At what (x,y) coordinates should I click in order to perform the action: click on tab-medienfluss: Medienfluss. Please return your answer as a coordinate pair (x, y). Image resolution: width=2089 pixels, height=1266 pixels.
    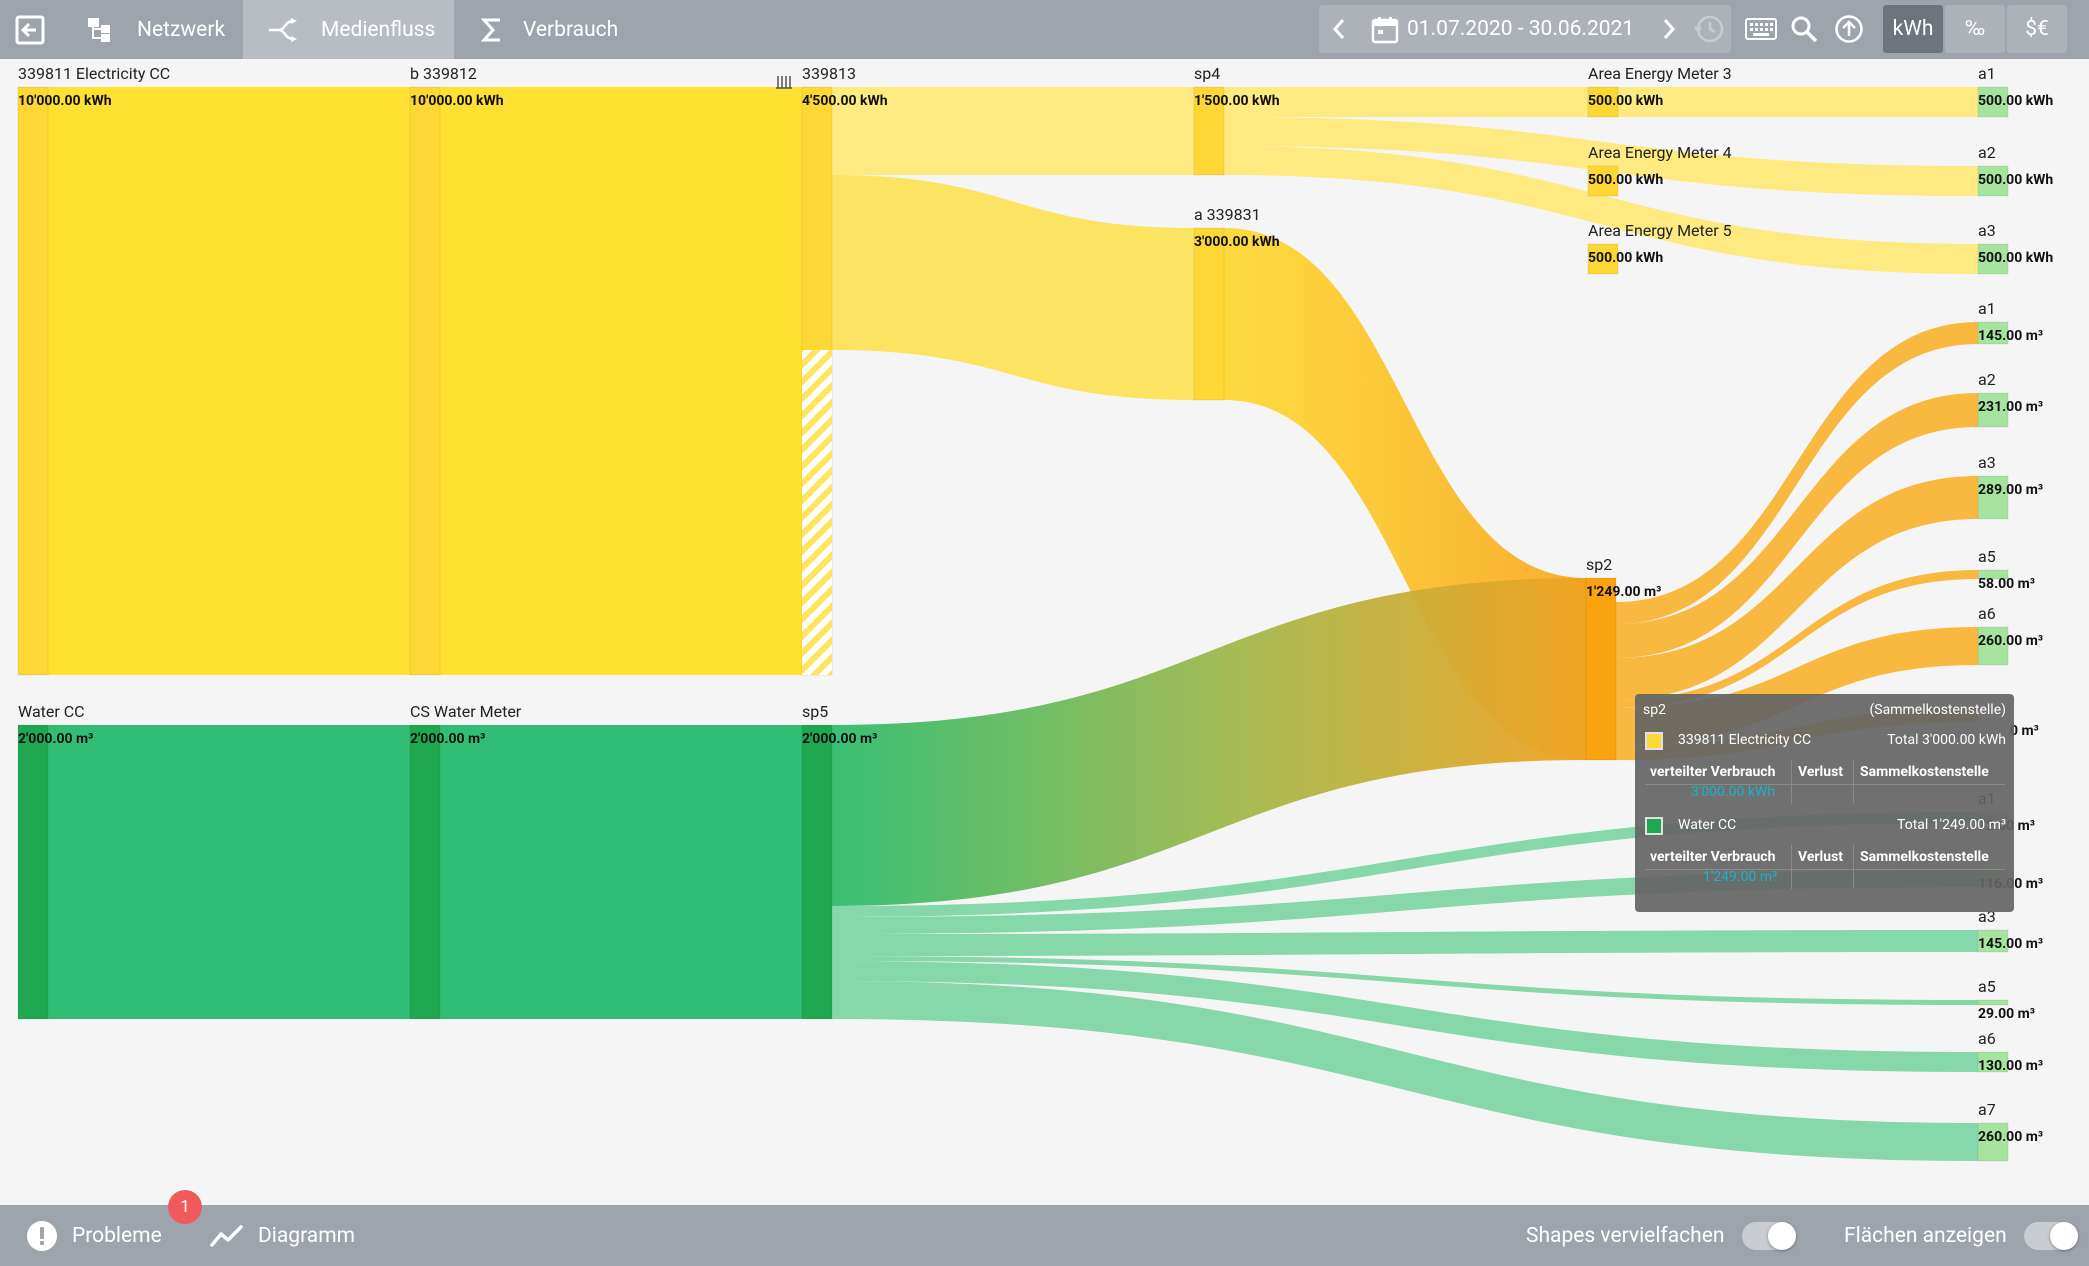
    Looking at the image, I should click on (348, 29).